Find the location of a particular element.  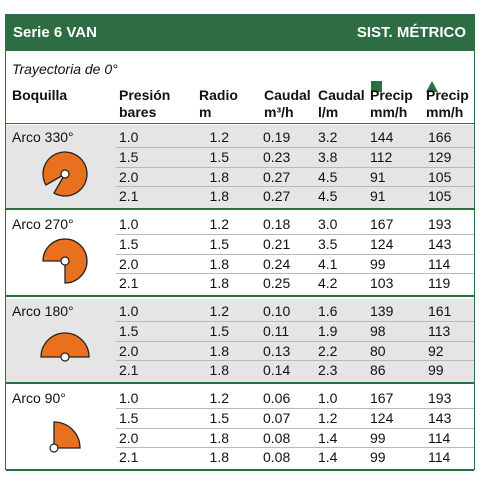

table-row: 2.0 1.8 0.27 4.5 91 105 is located at coordinates (240, 178).